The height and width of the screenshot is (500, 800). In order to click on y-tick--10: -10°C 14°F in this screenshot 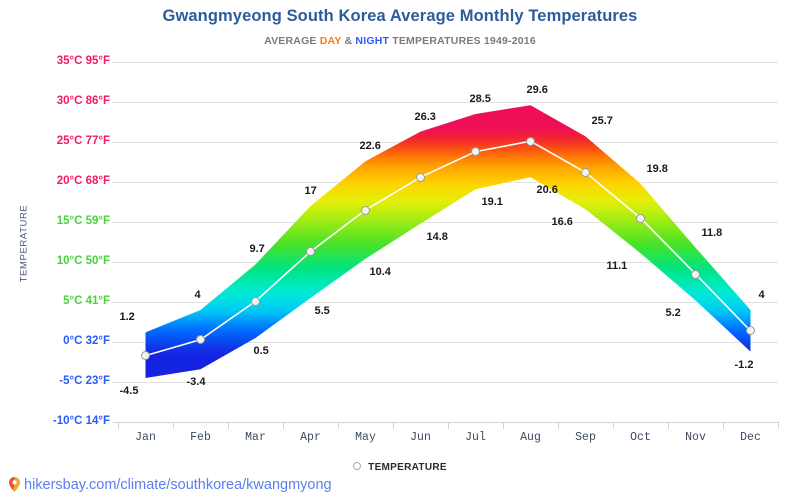, I will do `click(81, 421)`.